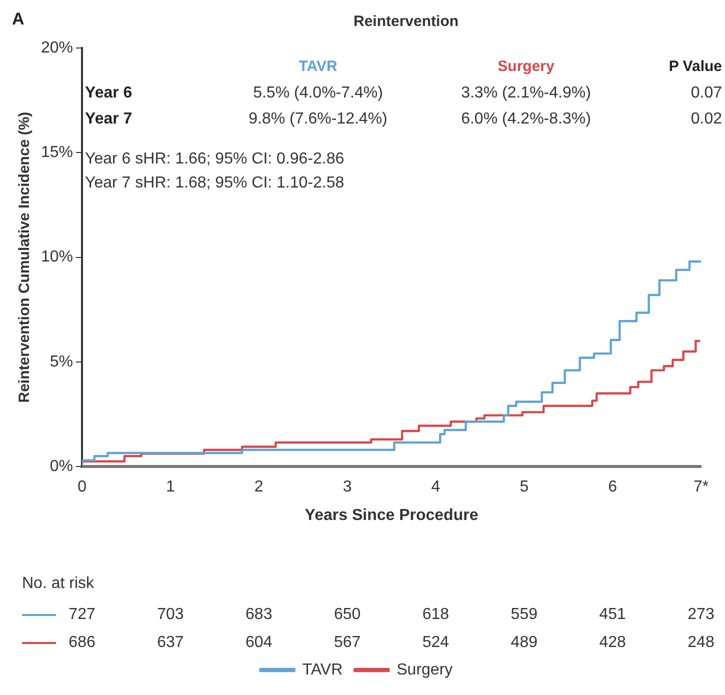 Image resolution: width=725 pixels, height=695 pixels. I want to click on x-tick-label: 1, so click(170, 487).